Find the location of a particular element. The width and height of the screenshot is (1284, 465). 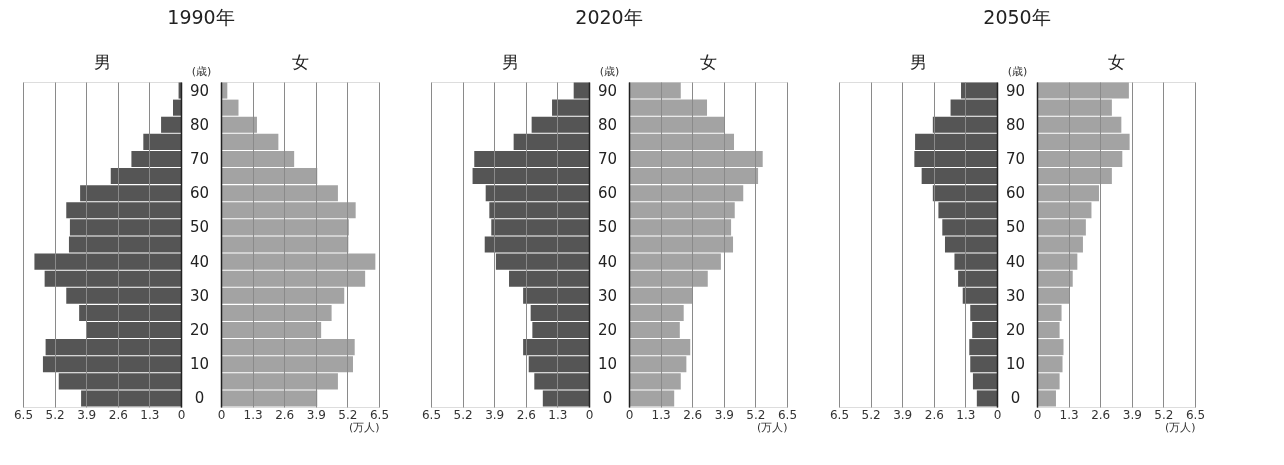

text: 女 is located at coordinates (300, 62).